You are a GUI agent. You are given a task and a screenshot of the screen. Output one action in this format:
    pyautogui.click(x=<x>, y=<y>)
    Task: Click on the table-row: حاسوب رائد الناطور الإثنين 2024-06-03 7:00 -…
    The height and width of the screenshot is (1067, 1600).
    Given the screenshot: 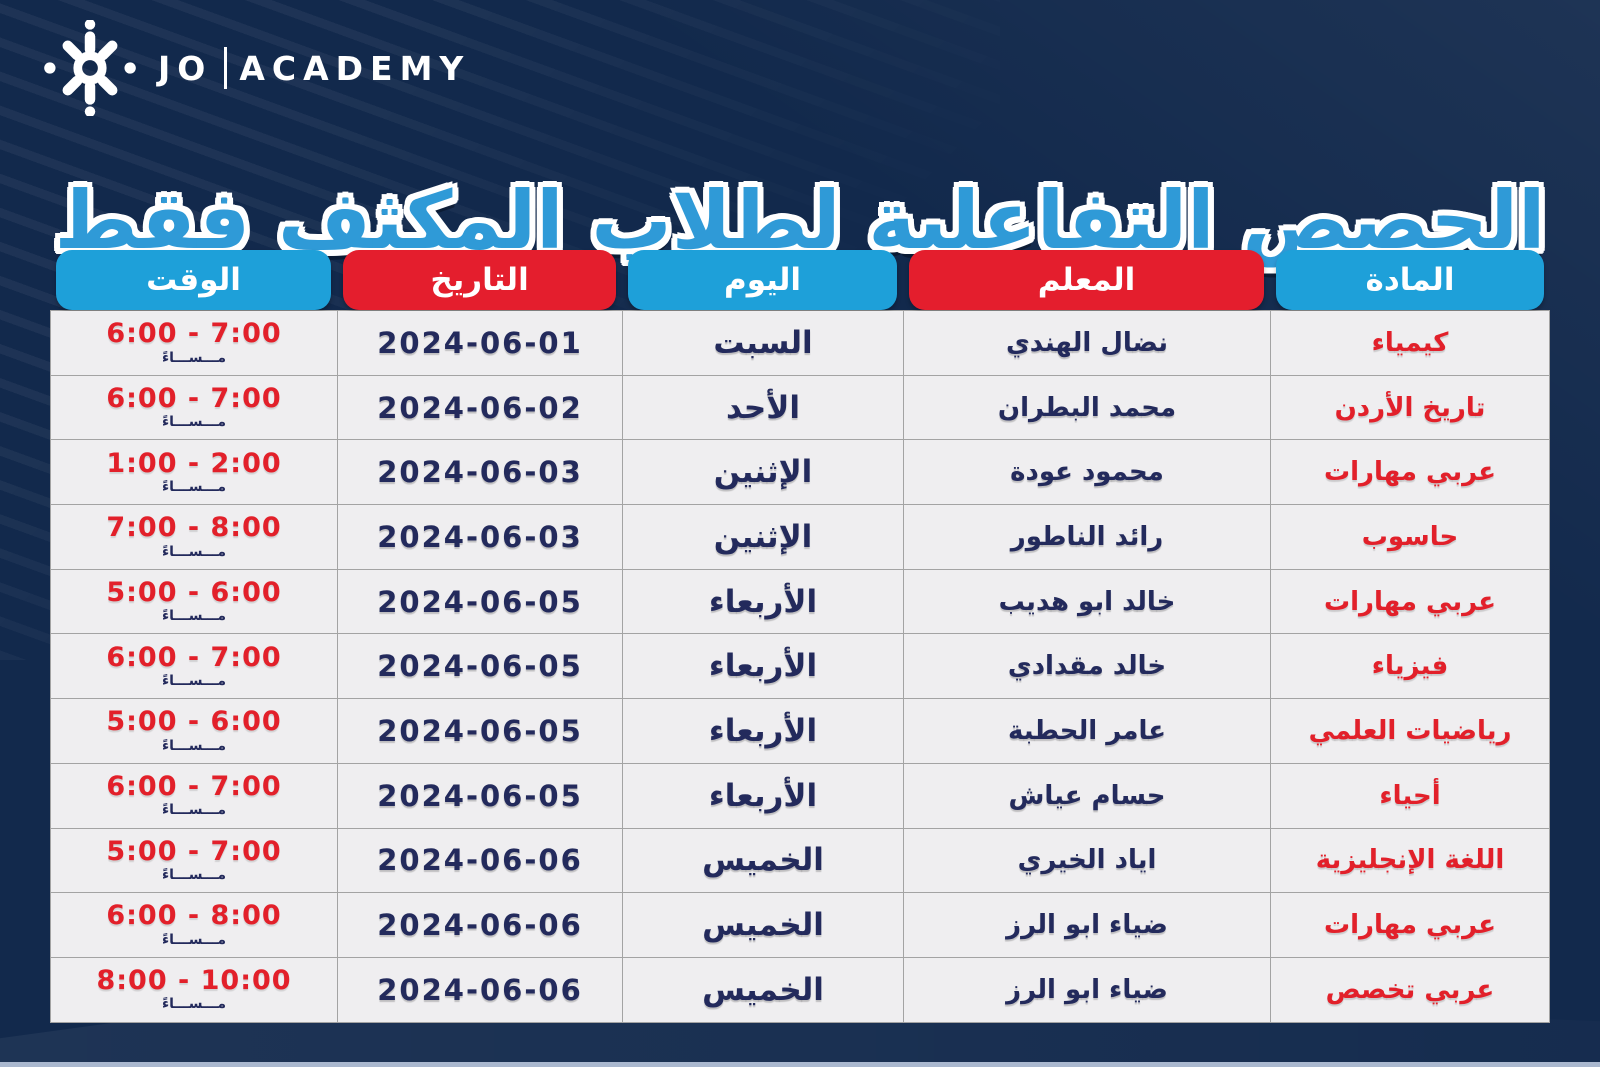 What is the action you would take?
    pyautogui.click(x=800, y=537)
    